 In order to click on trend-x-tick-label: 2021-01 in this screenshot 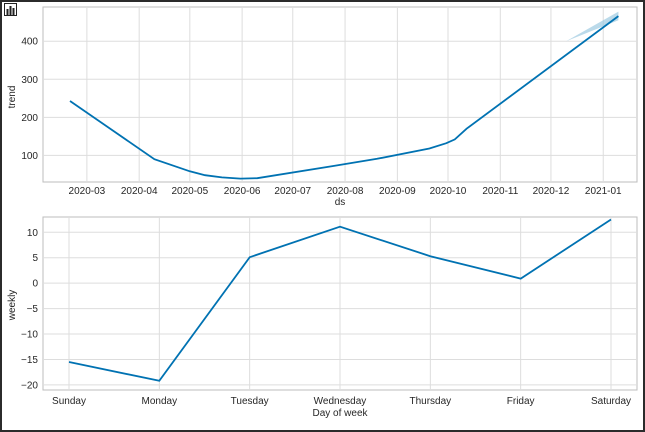, I will do `click(603, 191)`.